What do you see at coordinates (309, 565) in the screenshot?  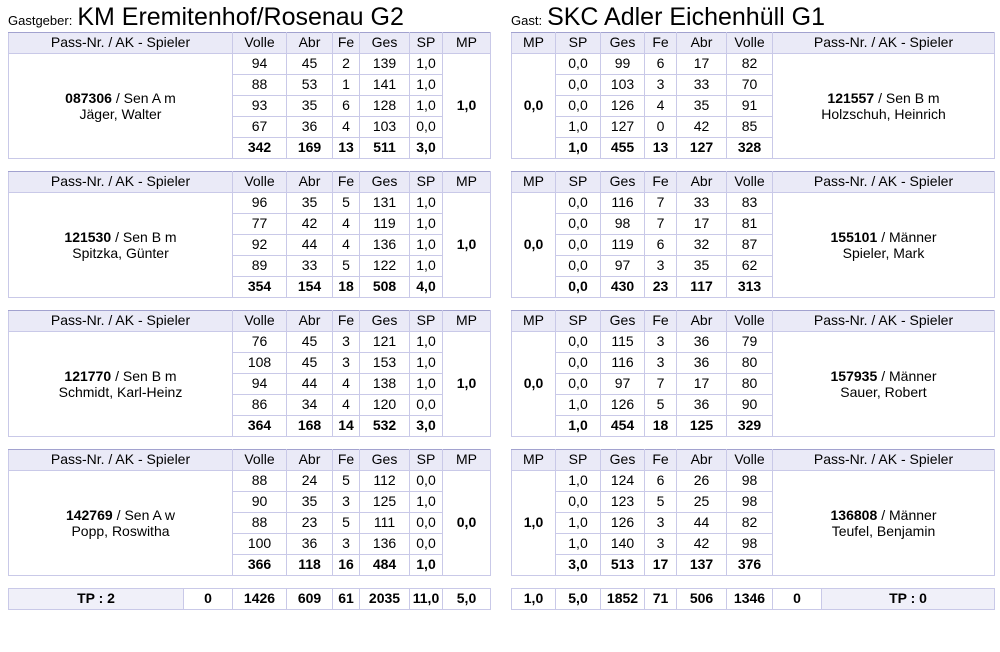 I see `total-cell: 118` at bounding box center [309, 565].